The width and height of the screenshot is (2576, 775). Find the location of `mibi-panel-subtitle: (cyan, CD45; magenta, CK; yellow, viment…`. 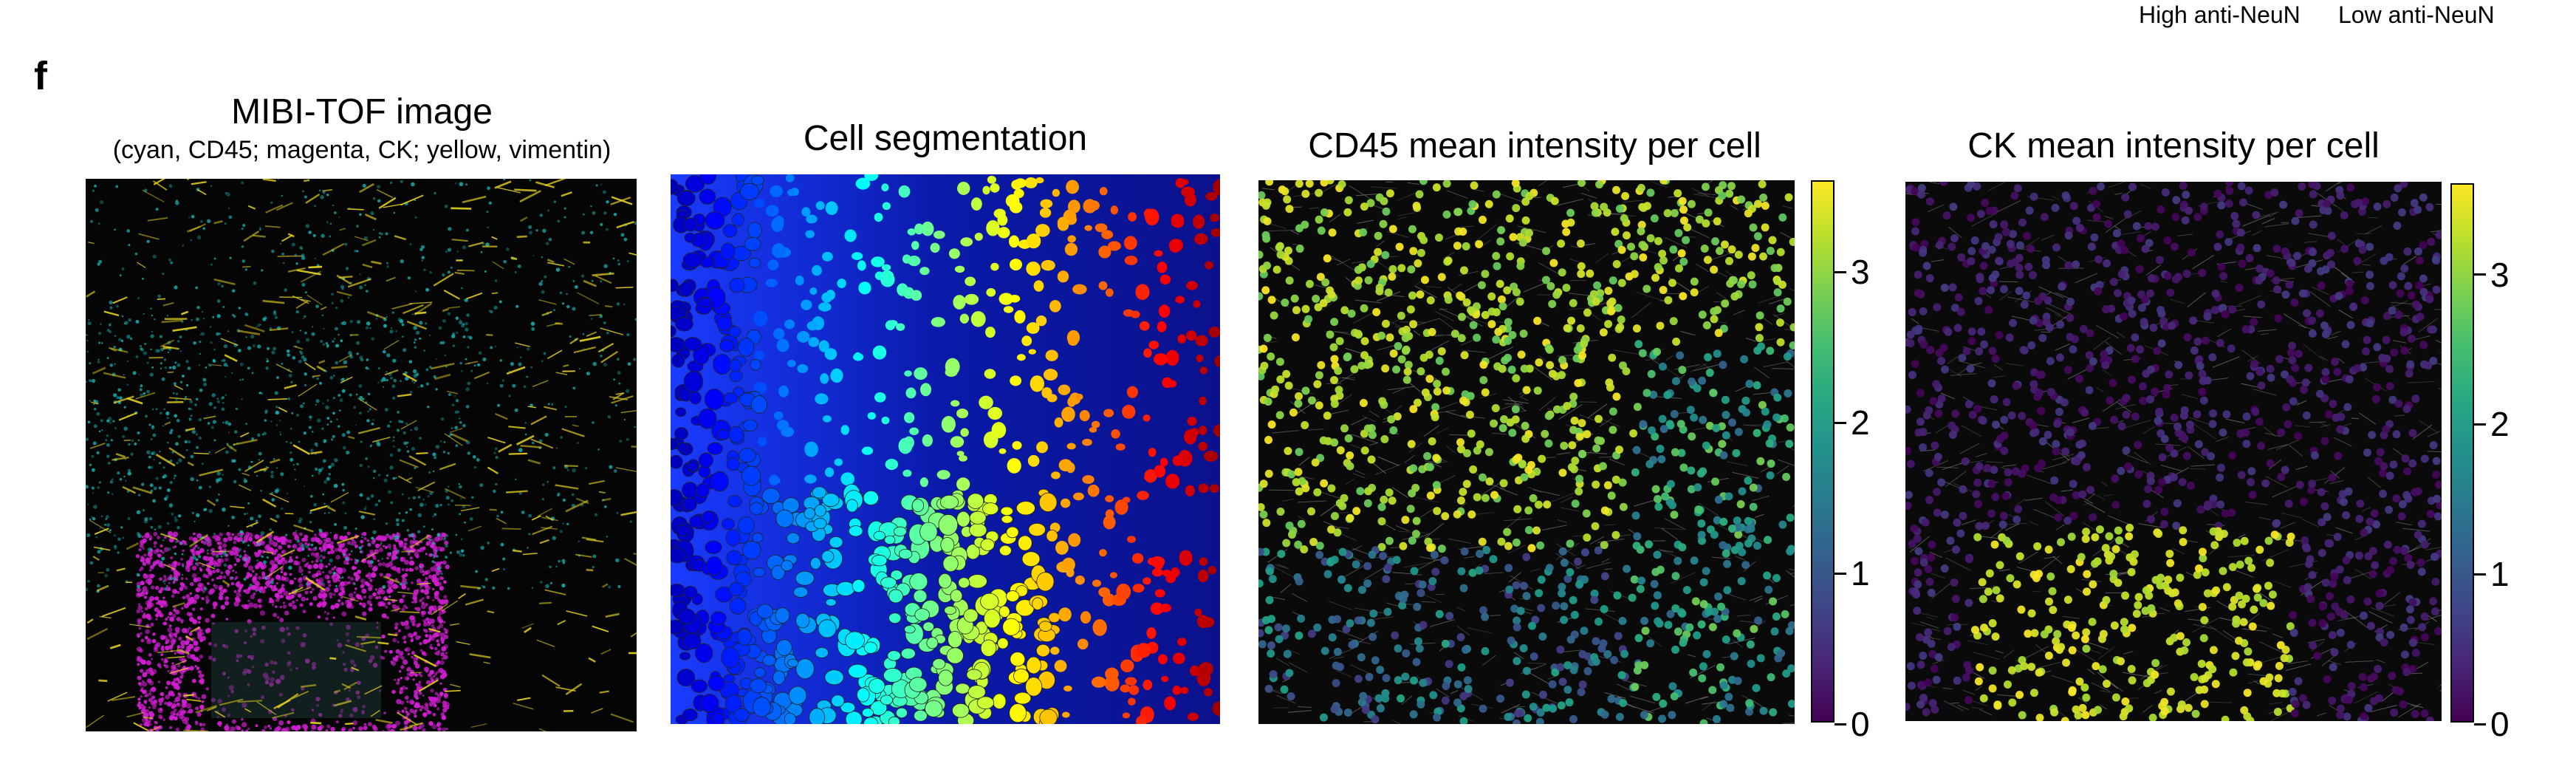

mibi-panel-subtitle: (cyan, CD45; magenta, CK; yellow, viment… is located at coordinates (362, 150).